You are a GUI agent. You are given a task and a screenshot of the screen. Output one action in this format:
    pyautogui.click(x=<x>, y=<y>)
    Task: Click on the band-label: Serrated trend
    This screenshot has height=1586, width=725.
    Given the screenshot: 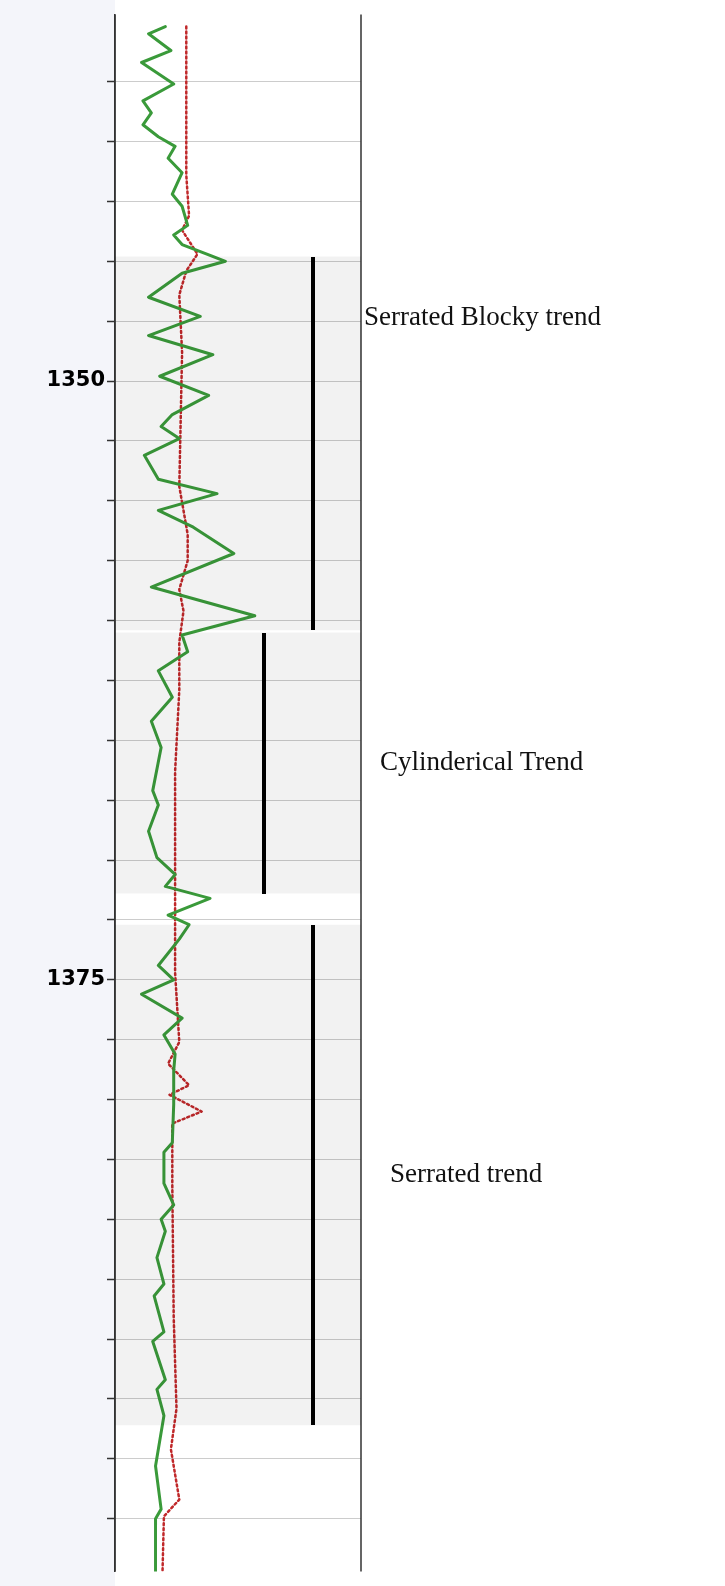 What is the action you would take?
    pyautogui.click(x=466, y=1173)
    